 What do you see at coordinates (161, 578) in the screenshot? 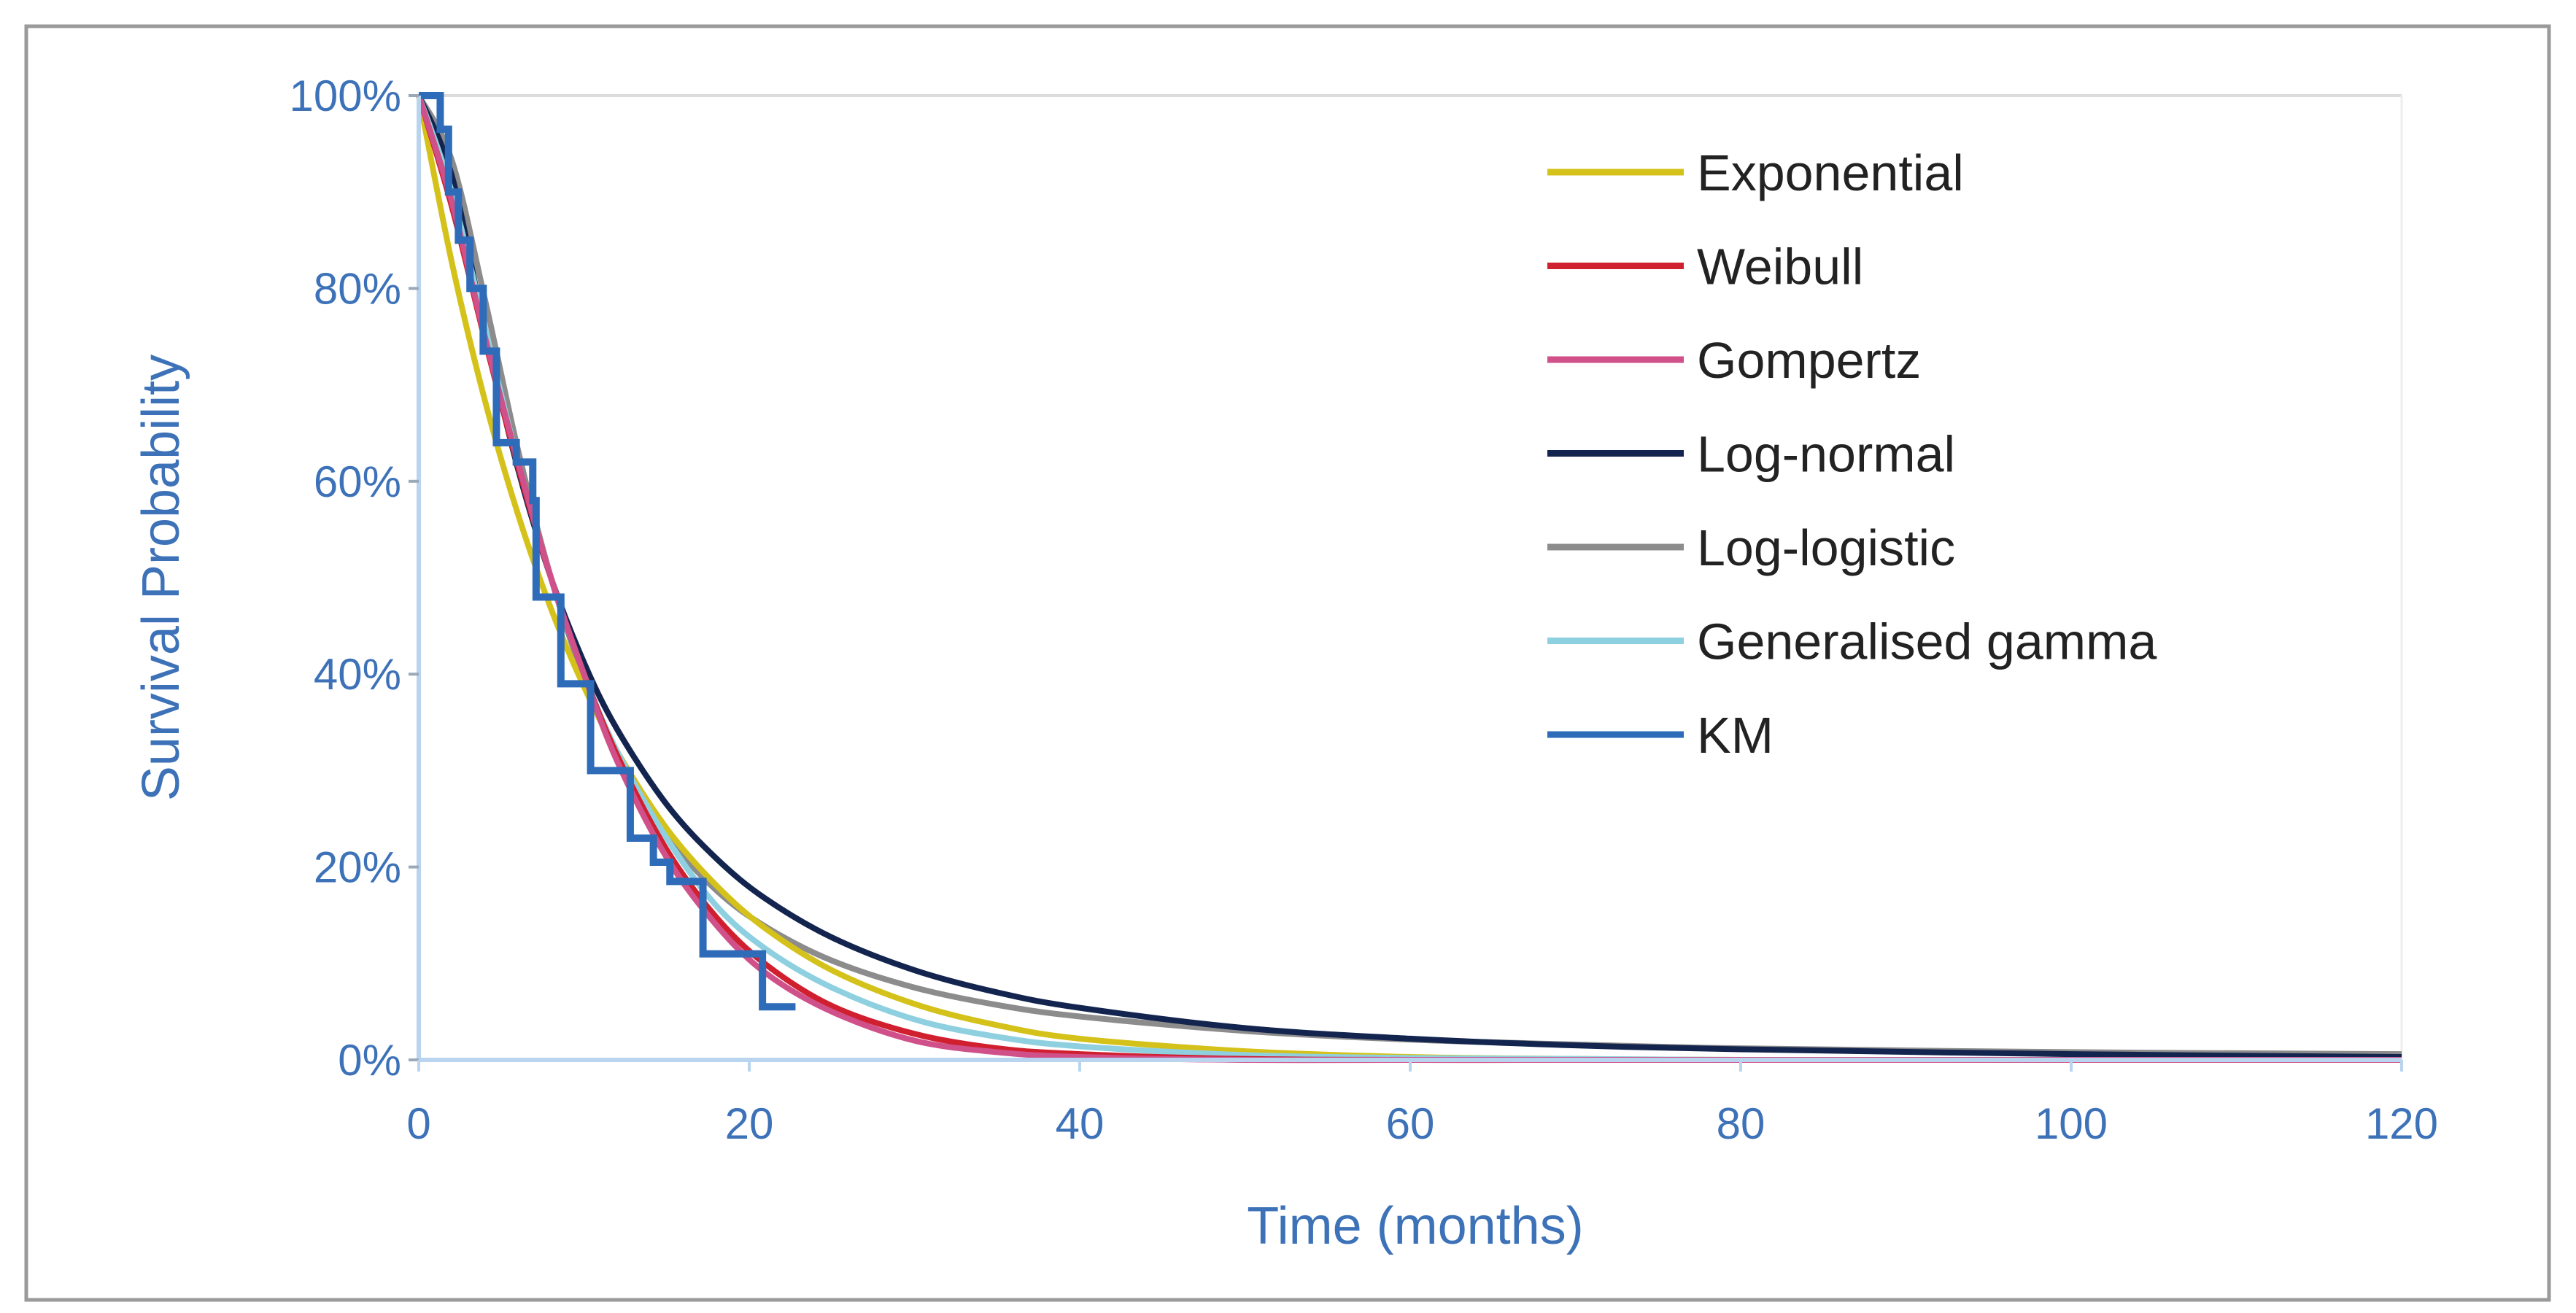
I see `y-axis-title: Survival Probability` at bounding box center [161, 578].